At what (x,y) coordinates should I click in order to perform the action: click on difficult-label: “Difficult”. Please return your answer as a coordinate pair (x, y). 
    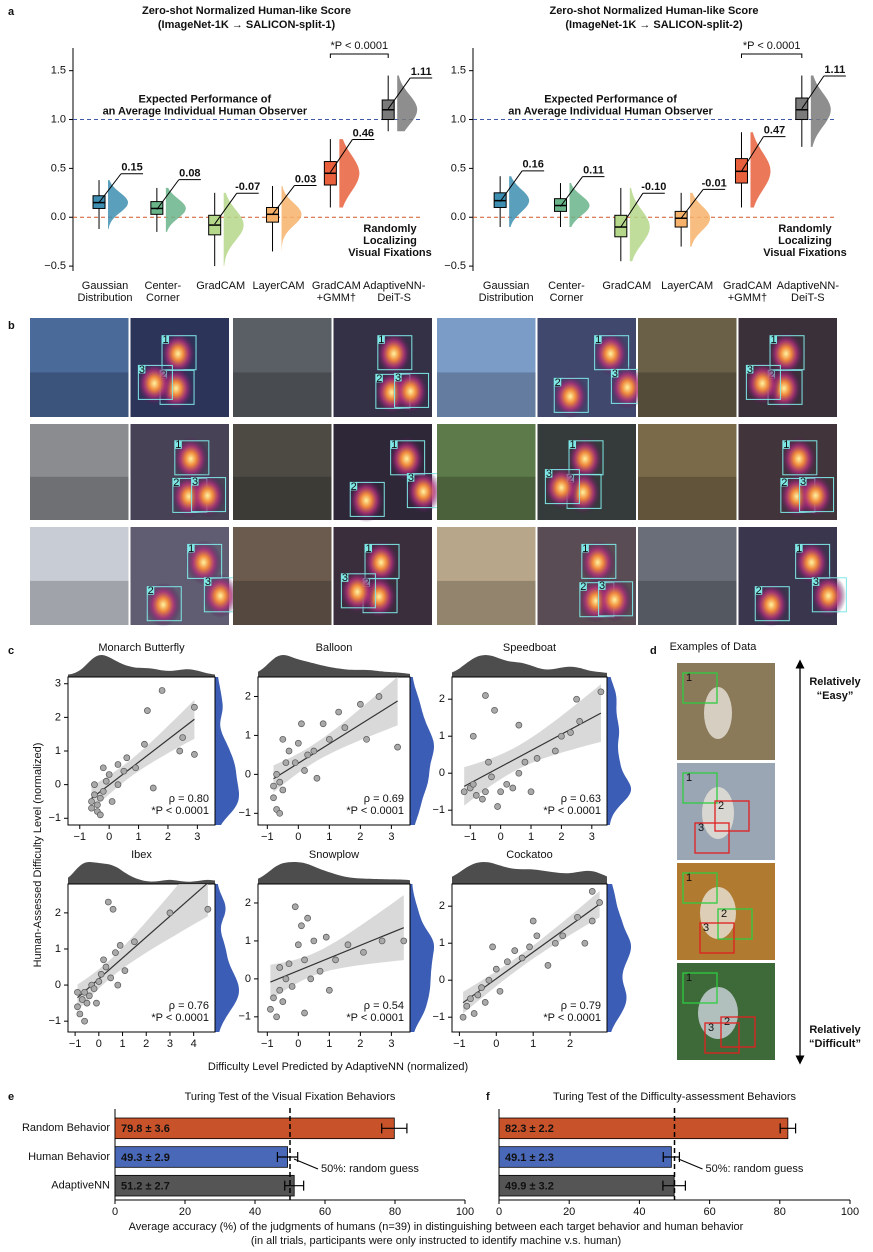
    Looking at the image, I should click on (835, 1044).